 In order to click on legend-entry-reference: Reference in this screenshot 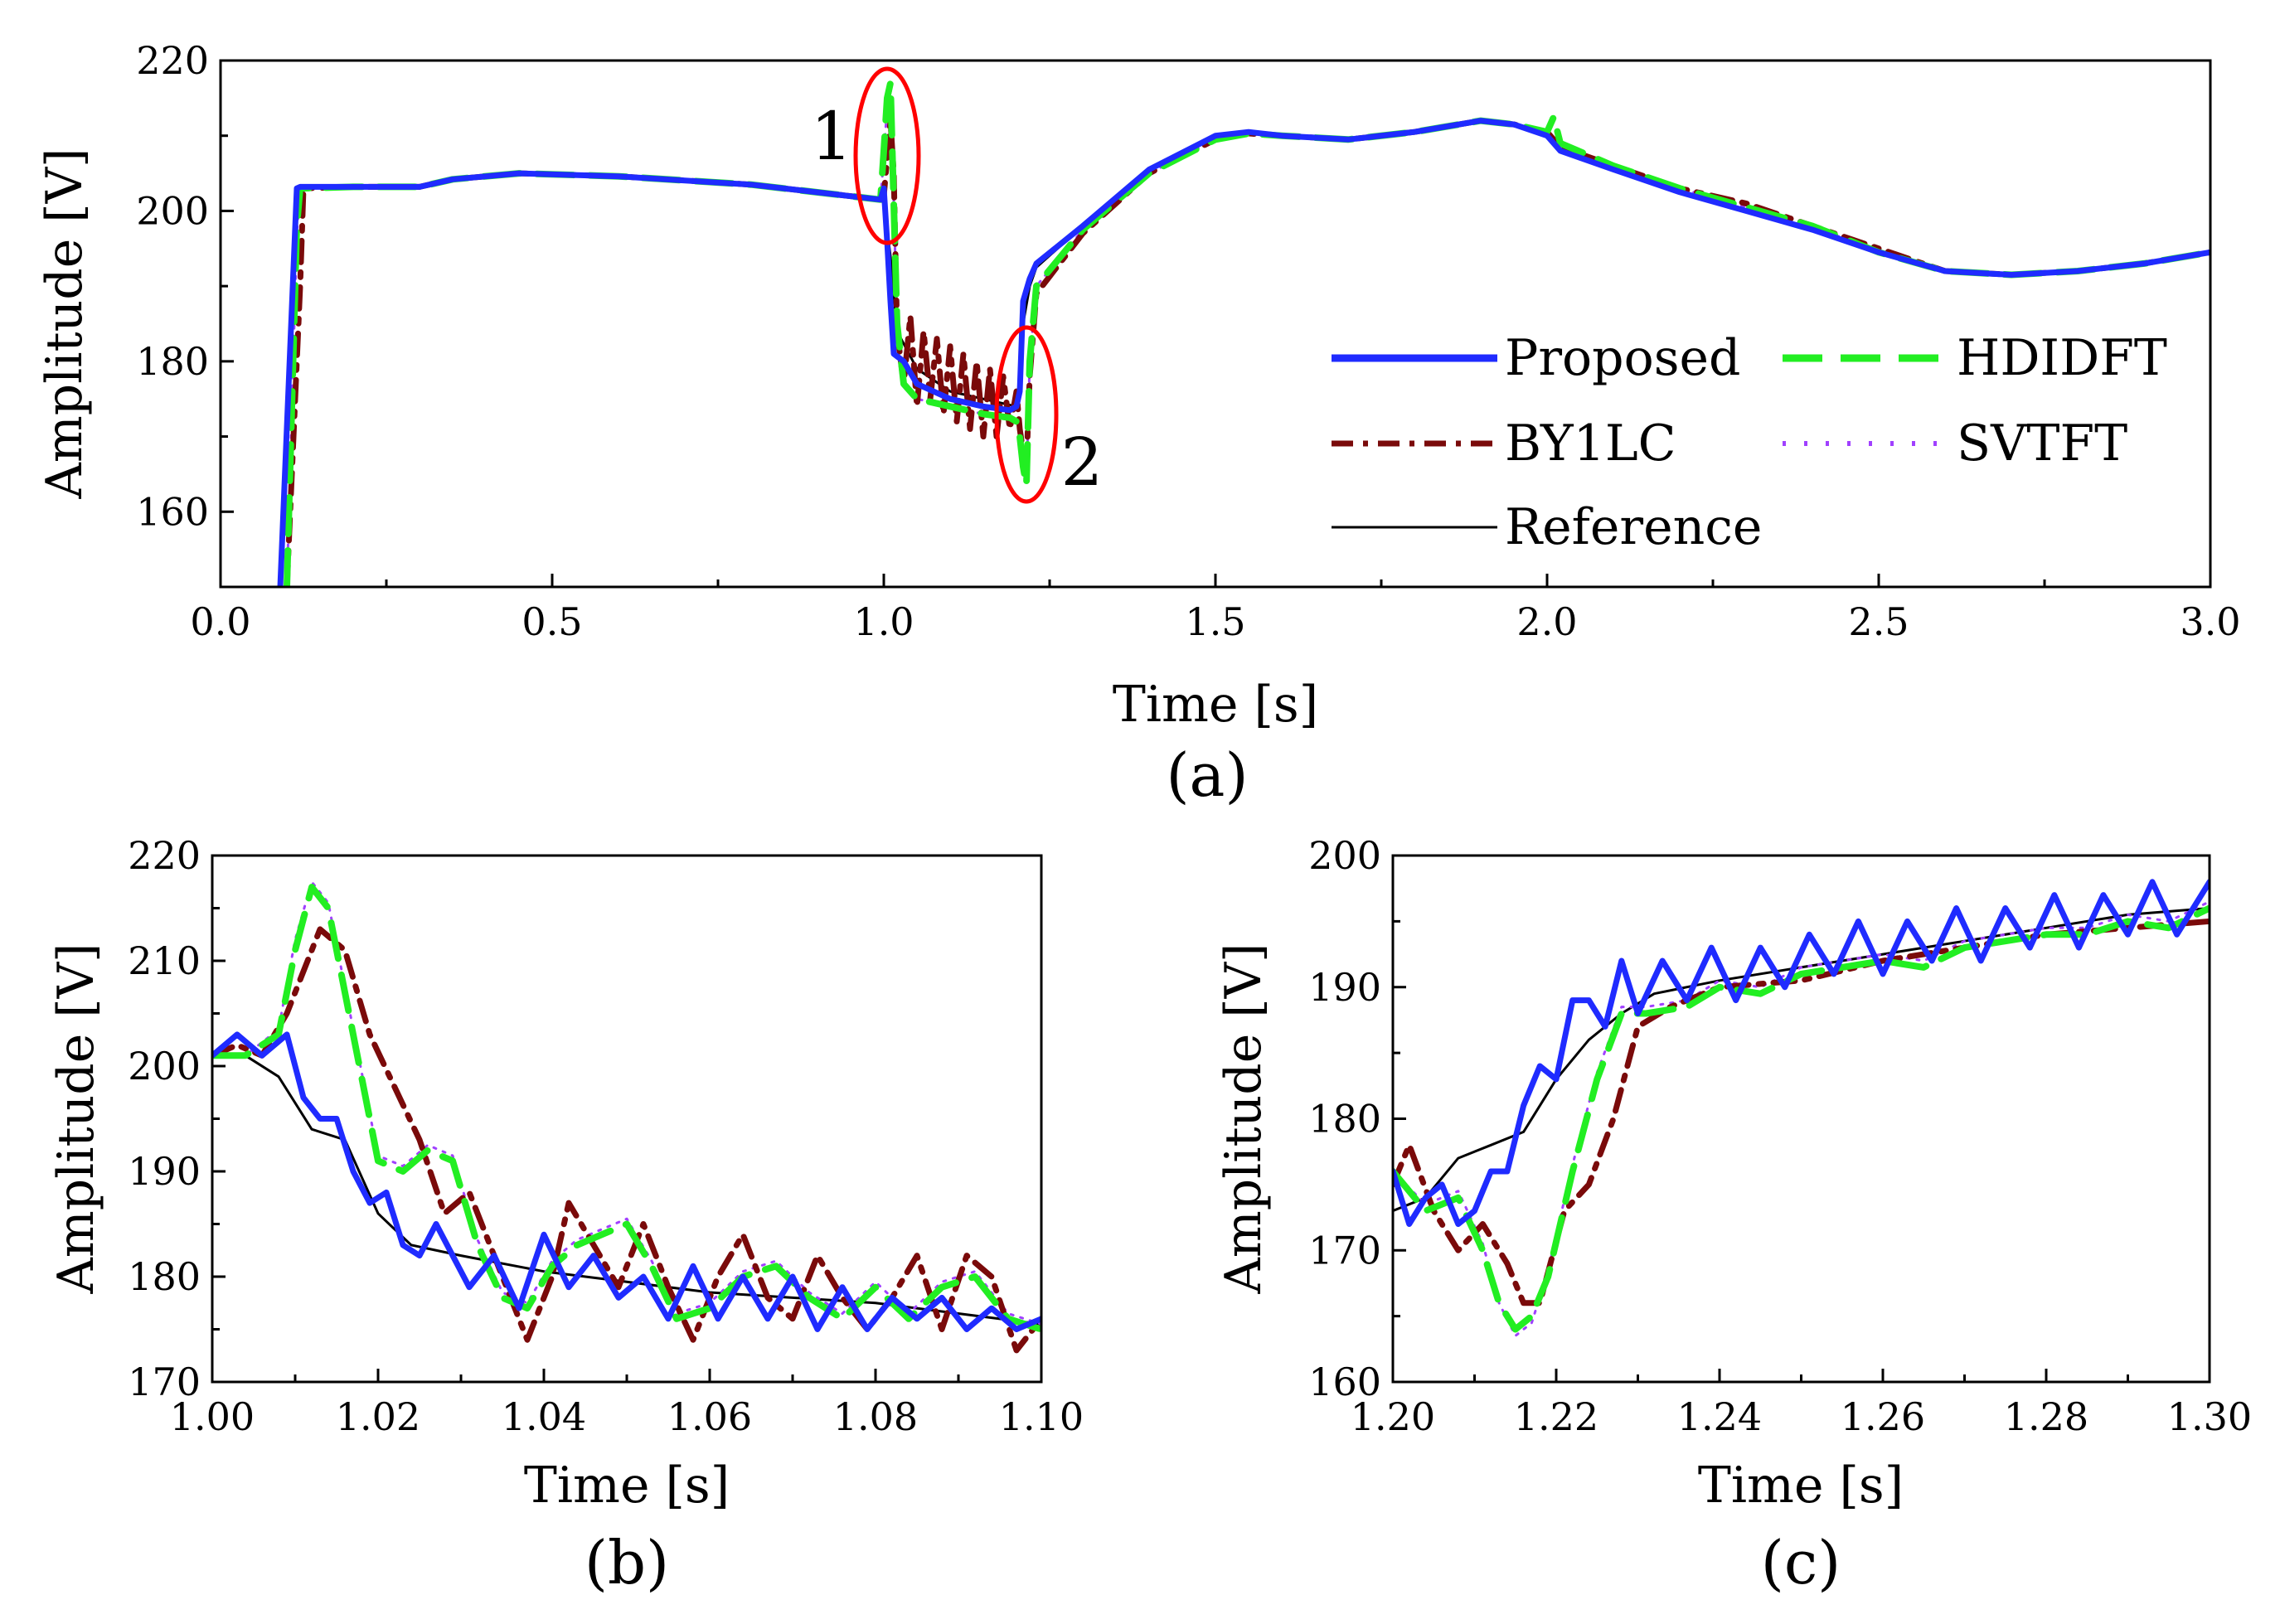, I will do `click(1547, 527)`.